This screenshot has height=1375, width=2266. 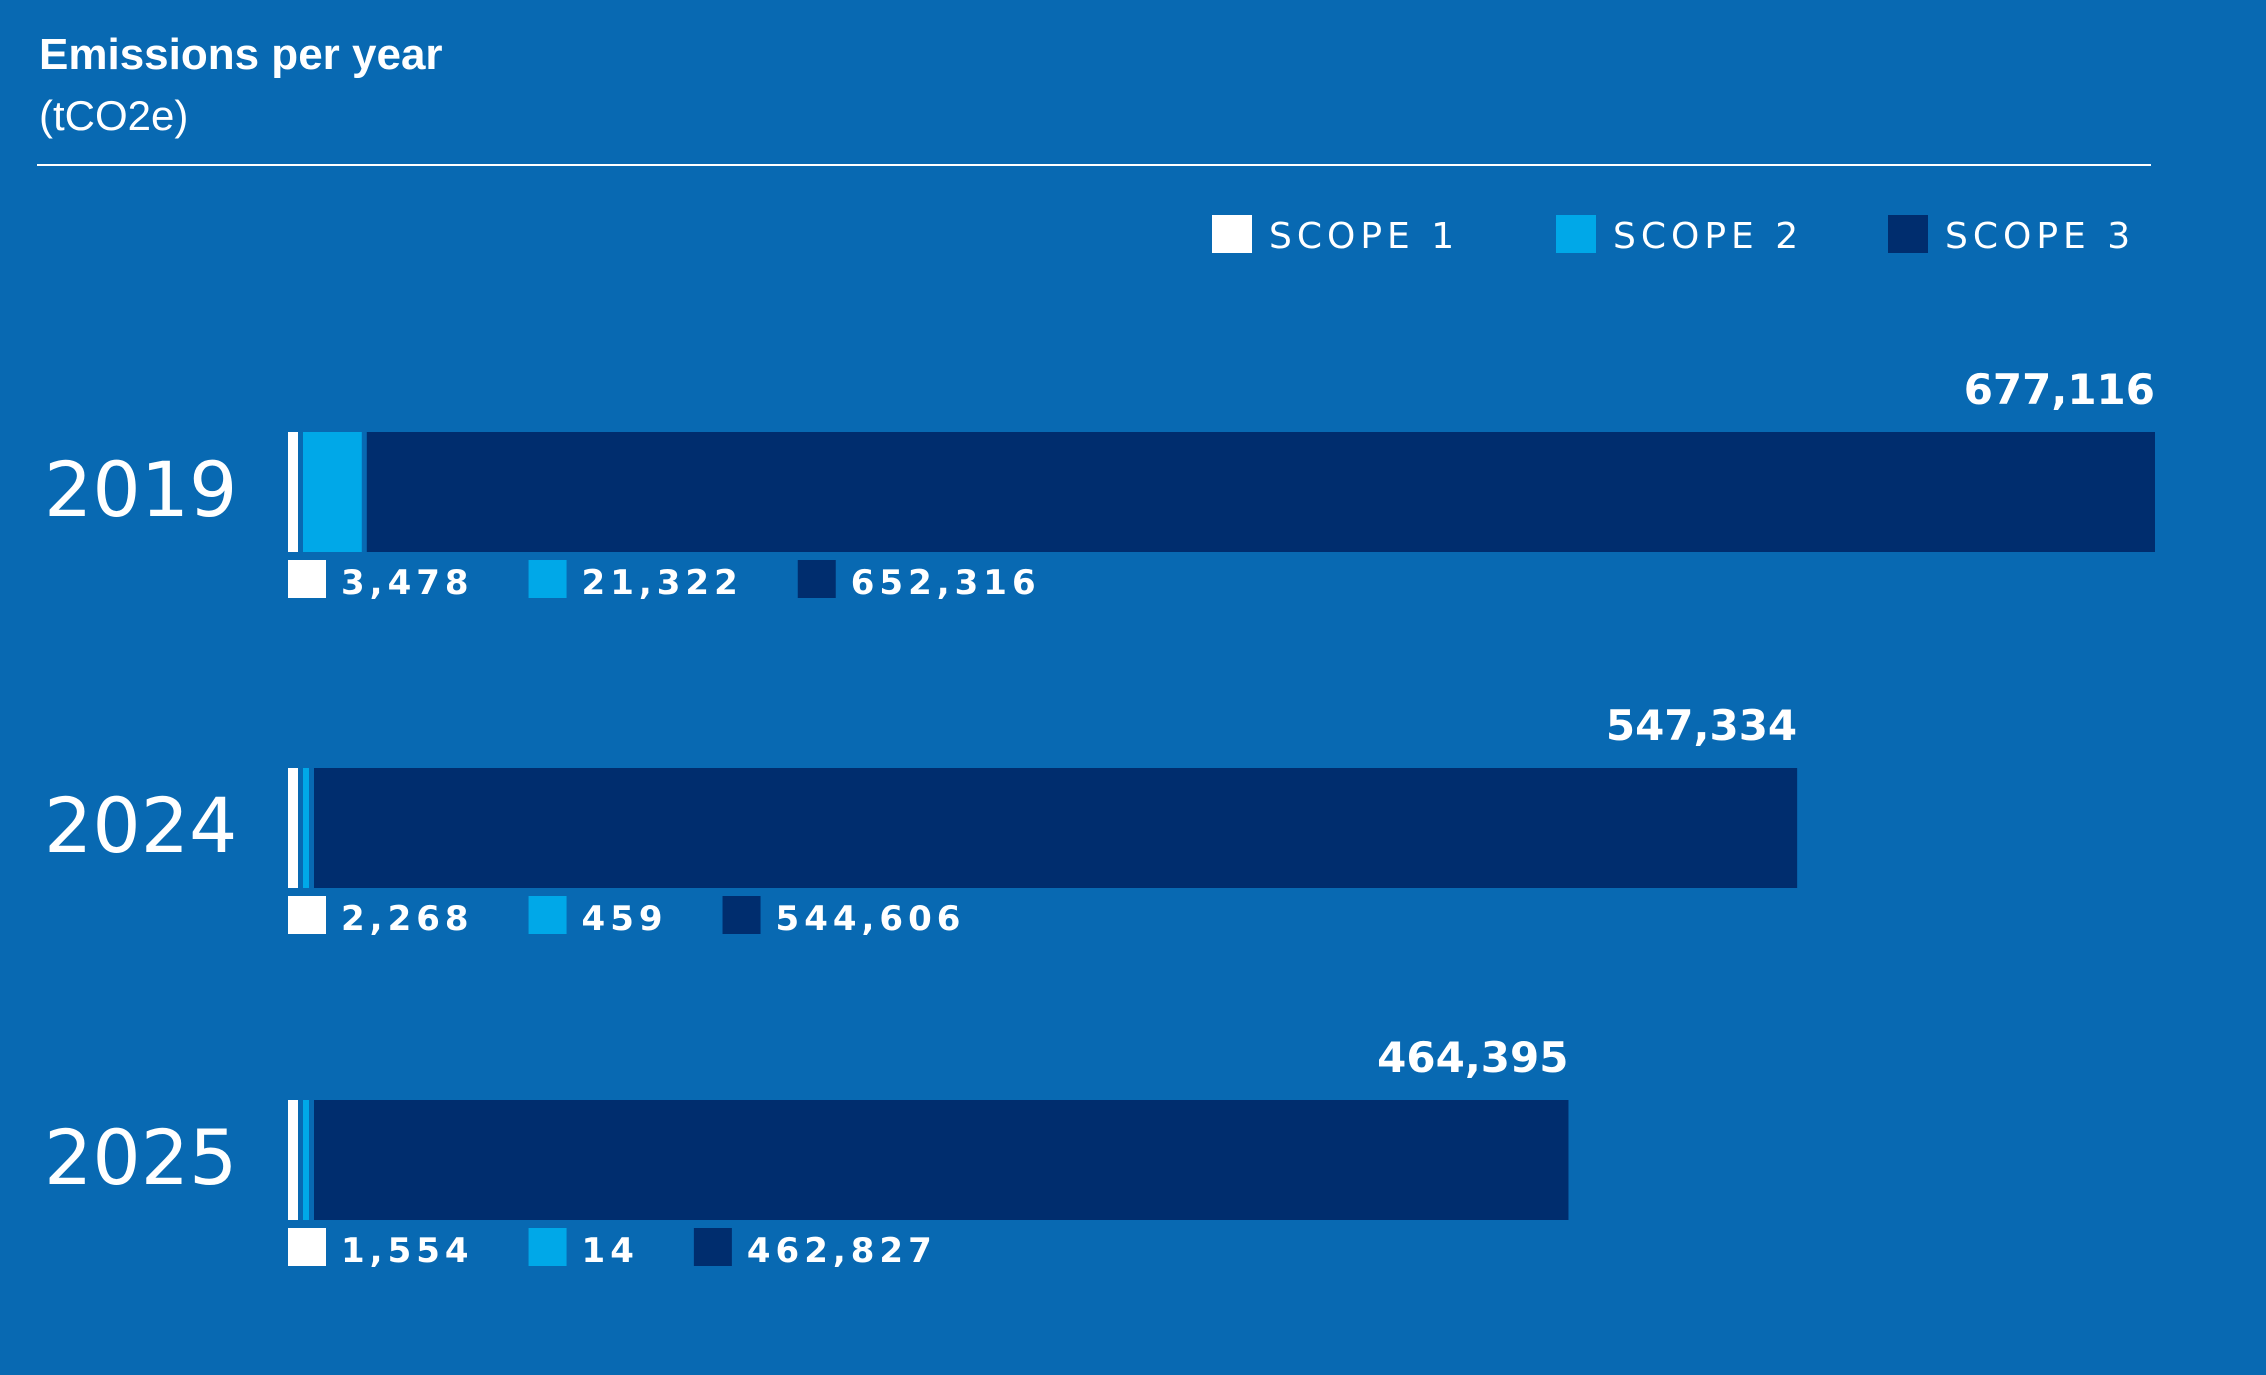 I want to click on value-label-2019-scope-2: 21,322, so click(x=662, y=583).